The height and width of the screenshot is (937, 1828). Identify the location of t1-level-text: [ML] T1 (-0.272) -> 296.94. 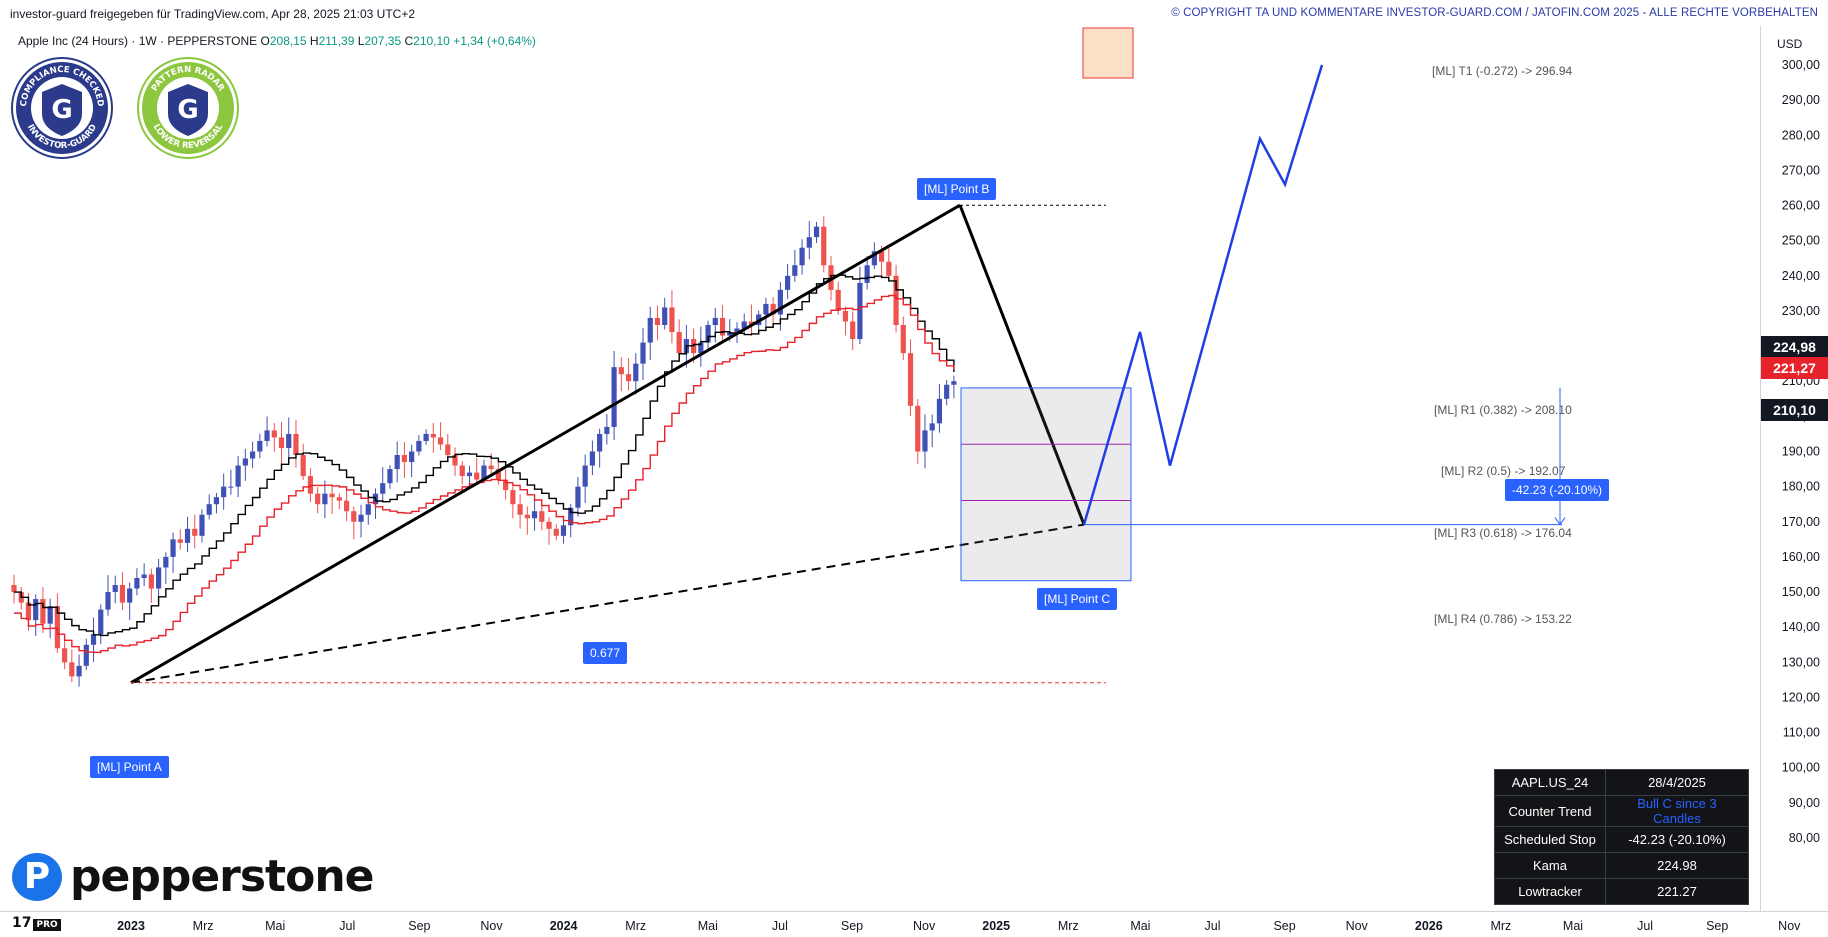
(1502, 71).